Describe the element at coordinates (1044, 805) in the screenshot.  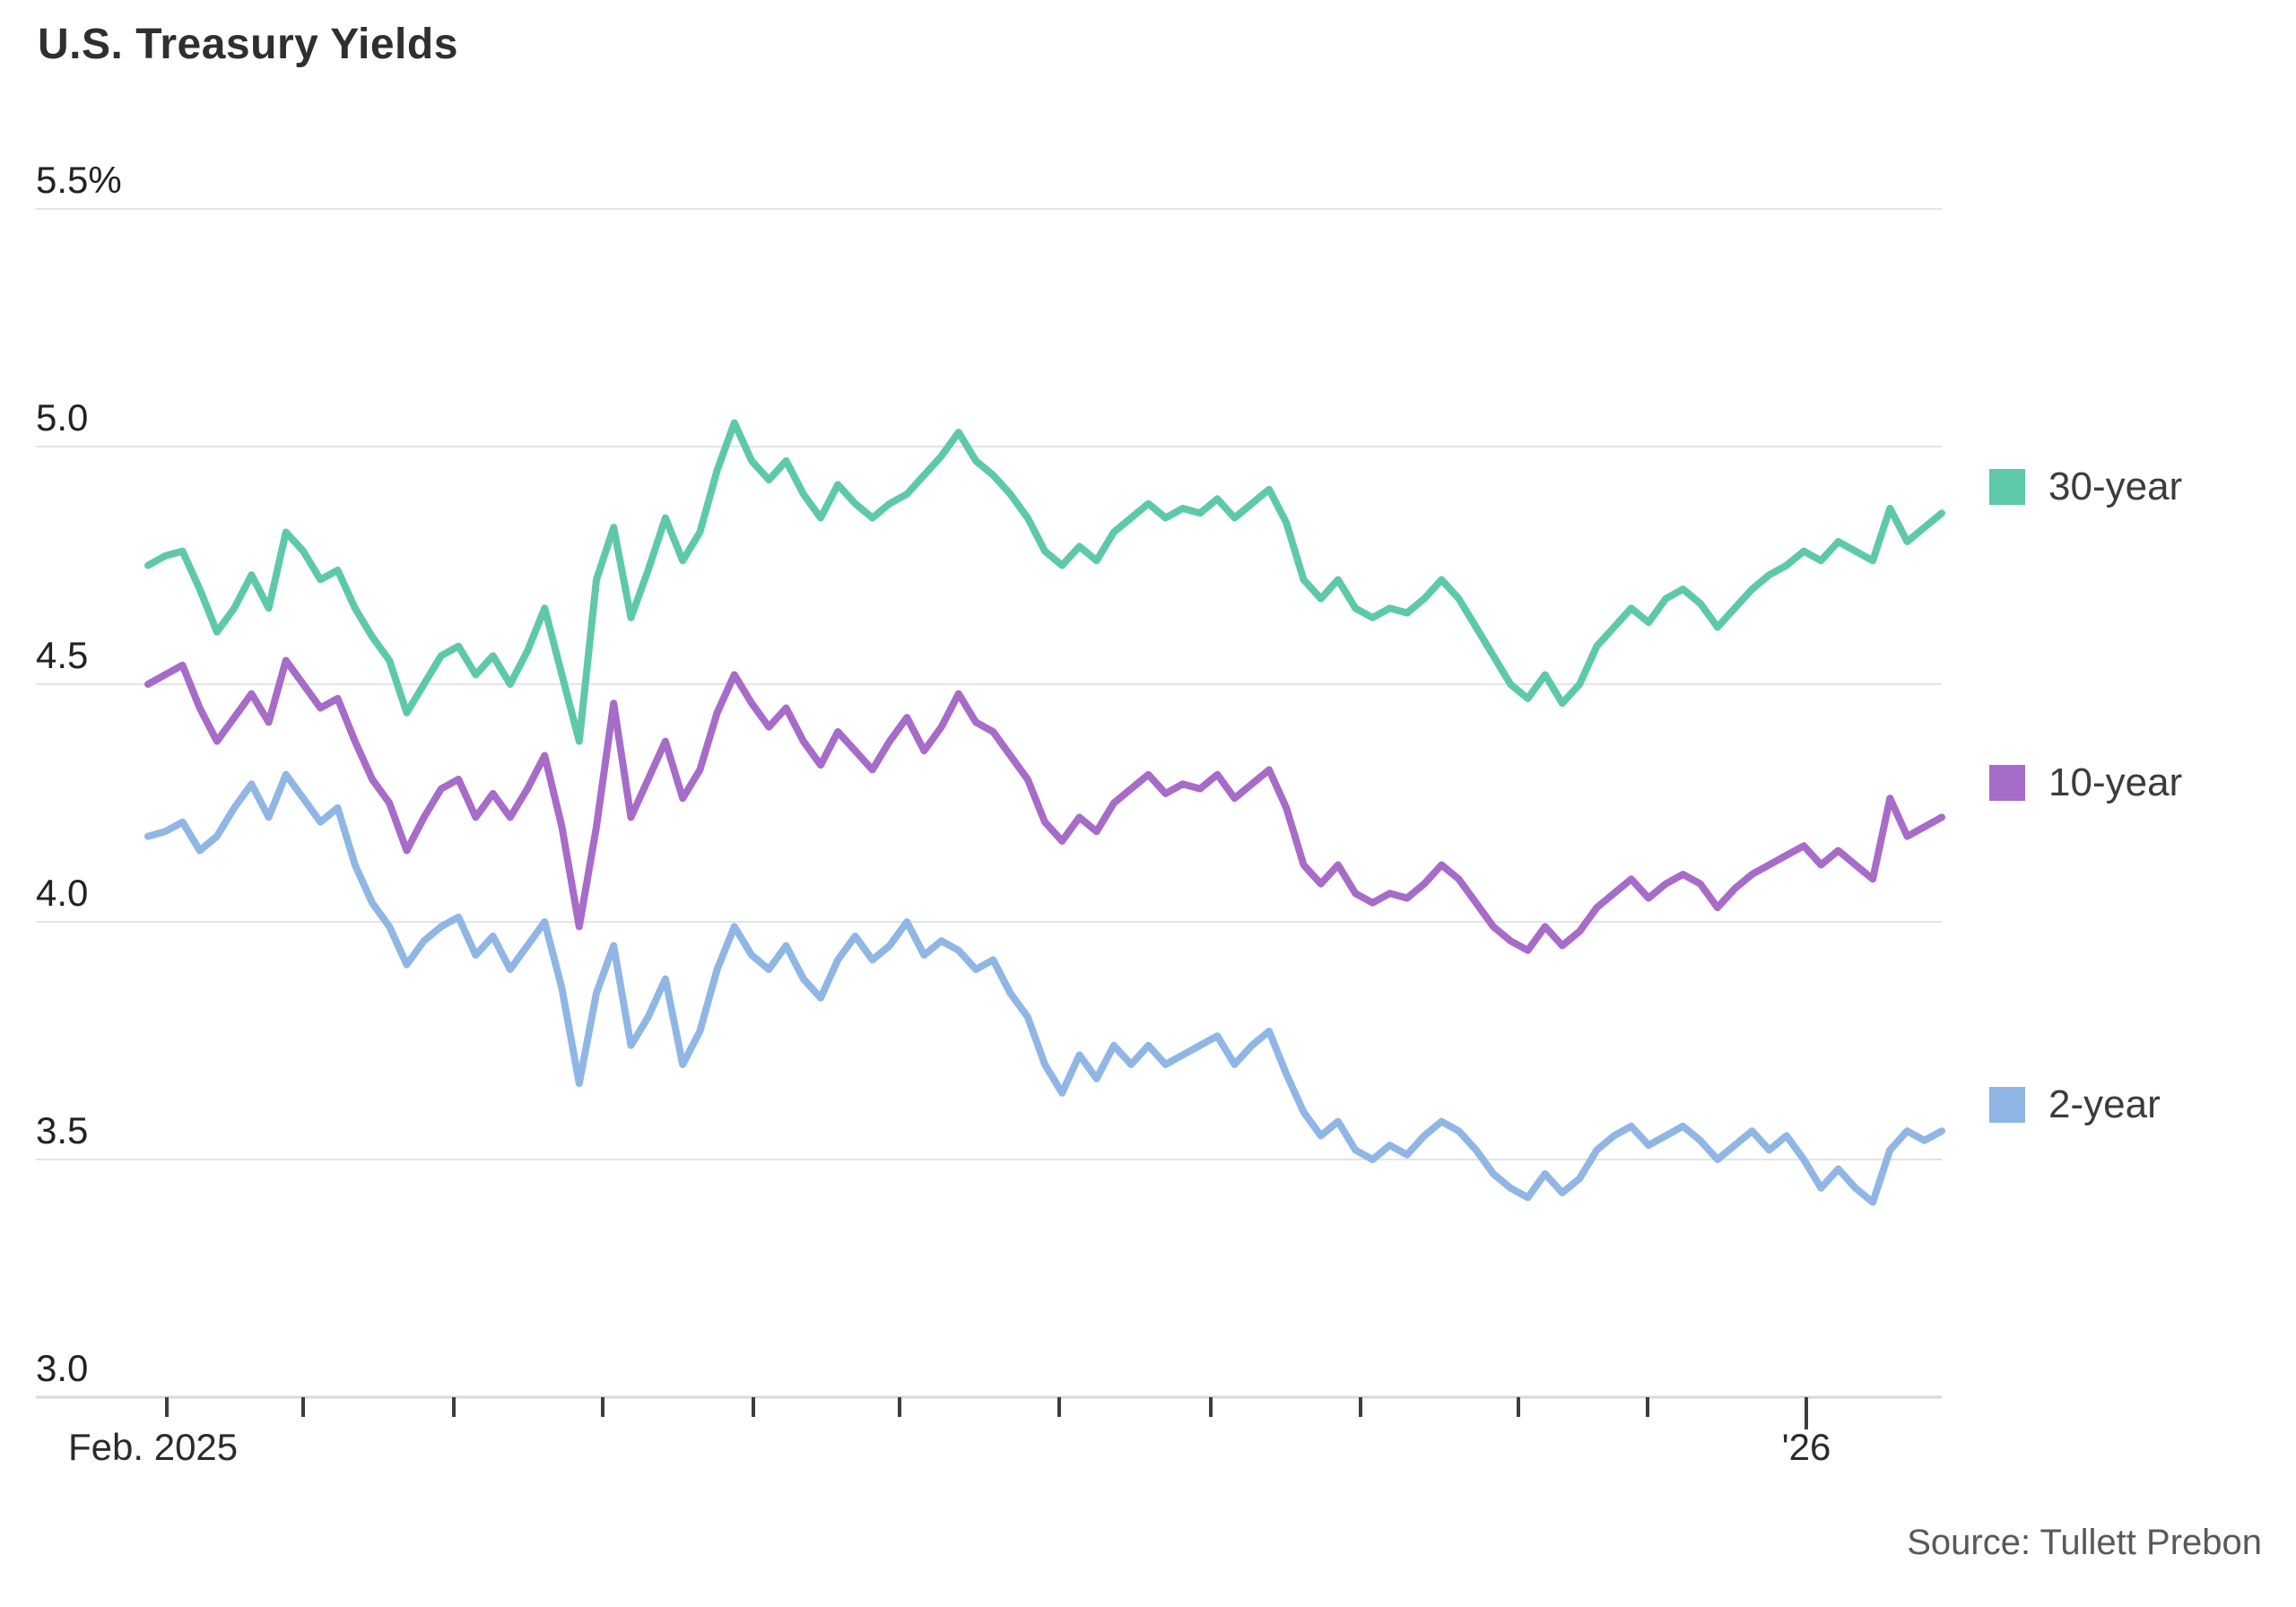
I see `series-line-10-year` at that location.